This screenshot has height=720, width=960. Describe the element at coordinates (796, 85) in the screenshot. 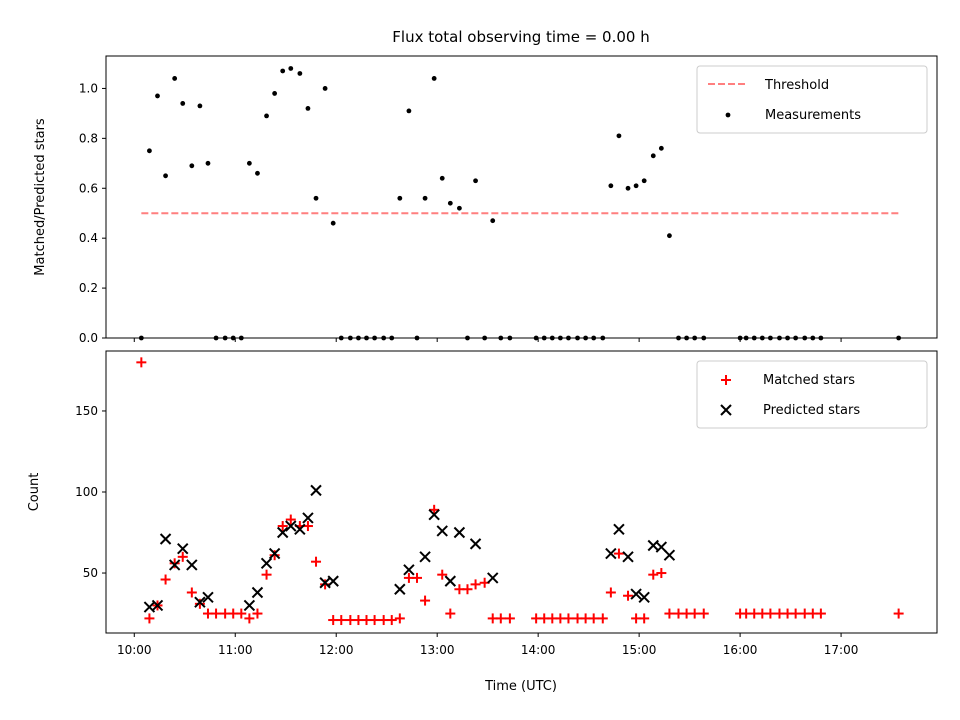

I see `legend-threshold-label: Threshold` at that location.